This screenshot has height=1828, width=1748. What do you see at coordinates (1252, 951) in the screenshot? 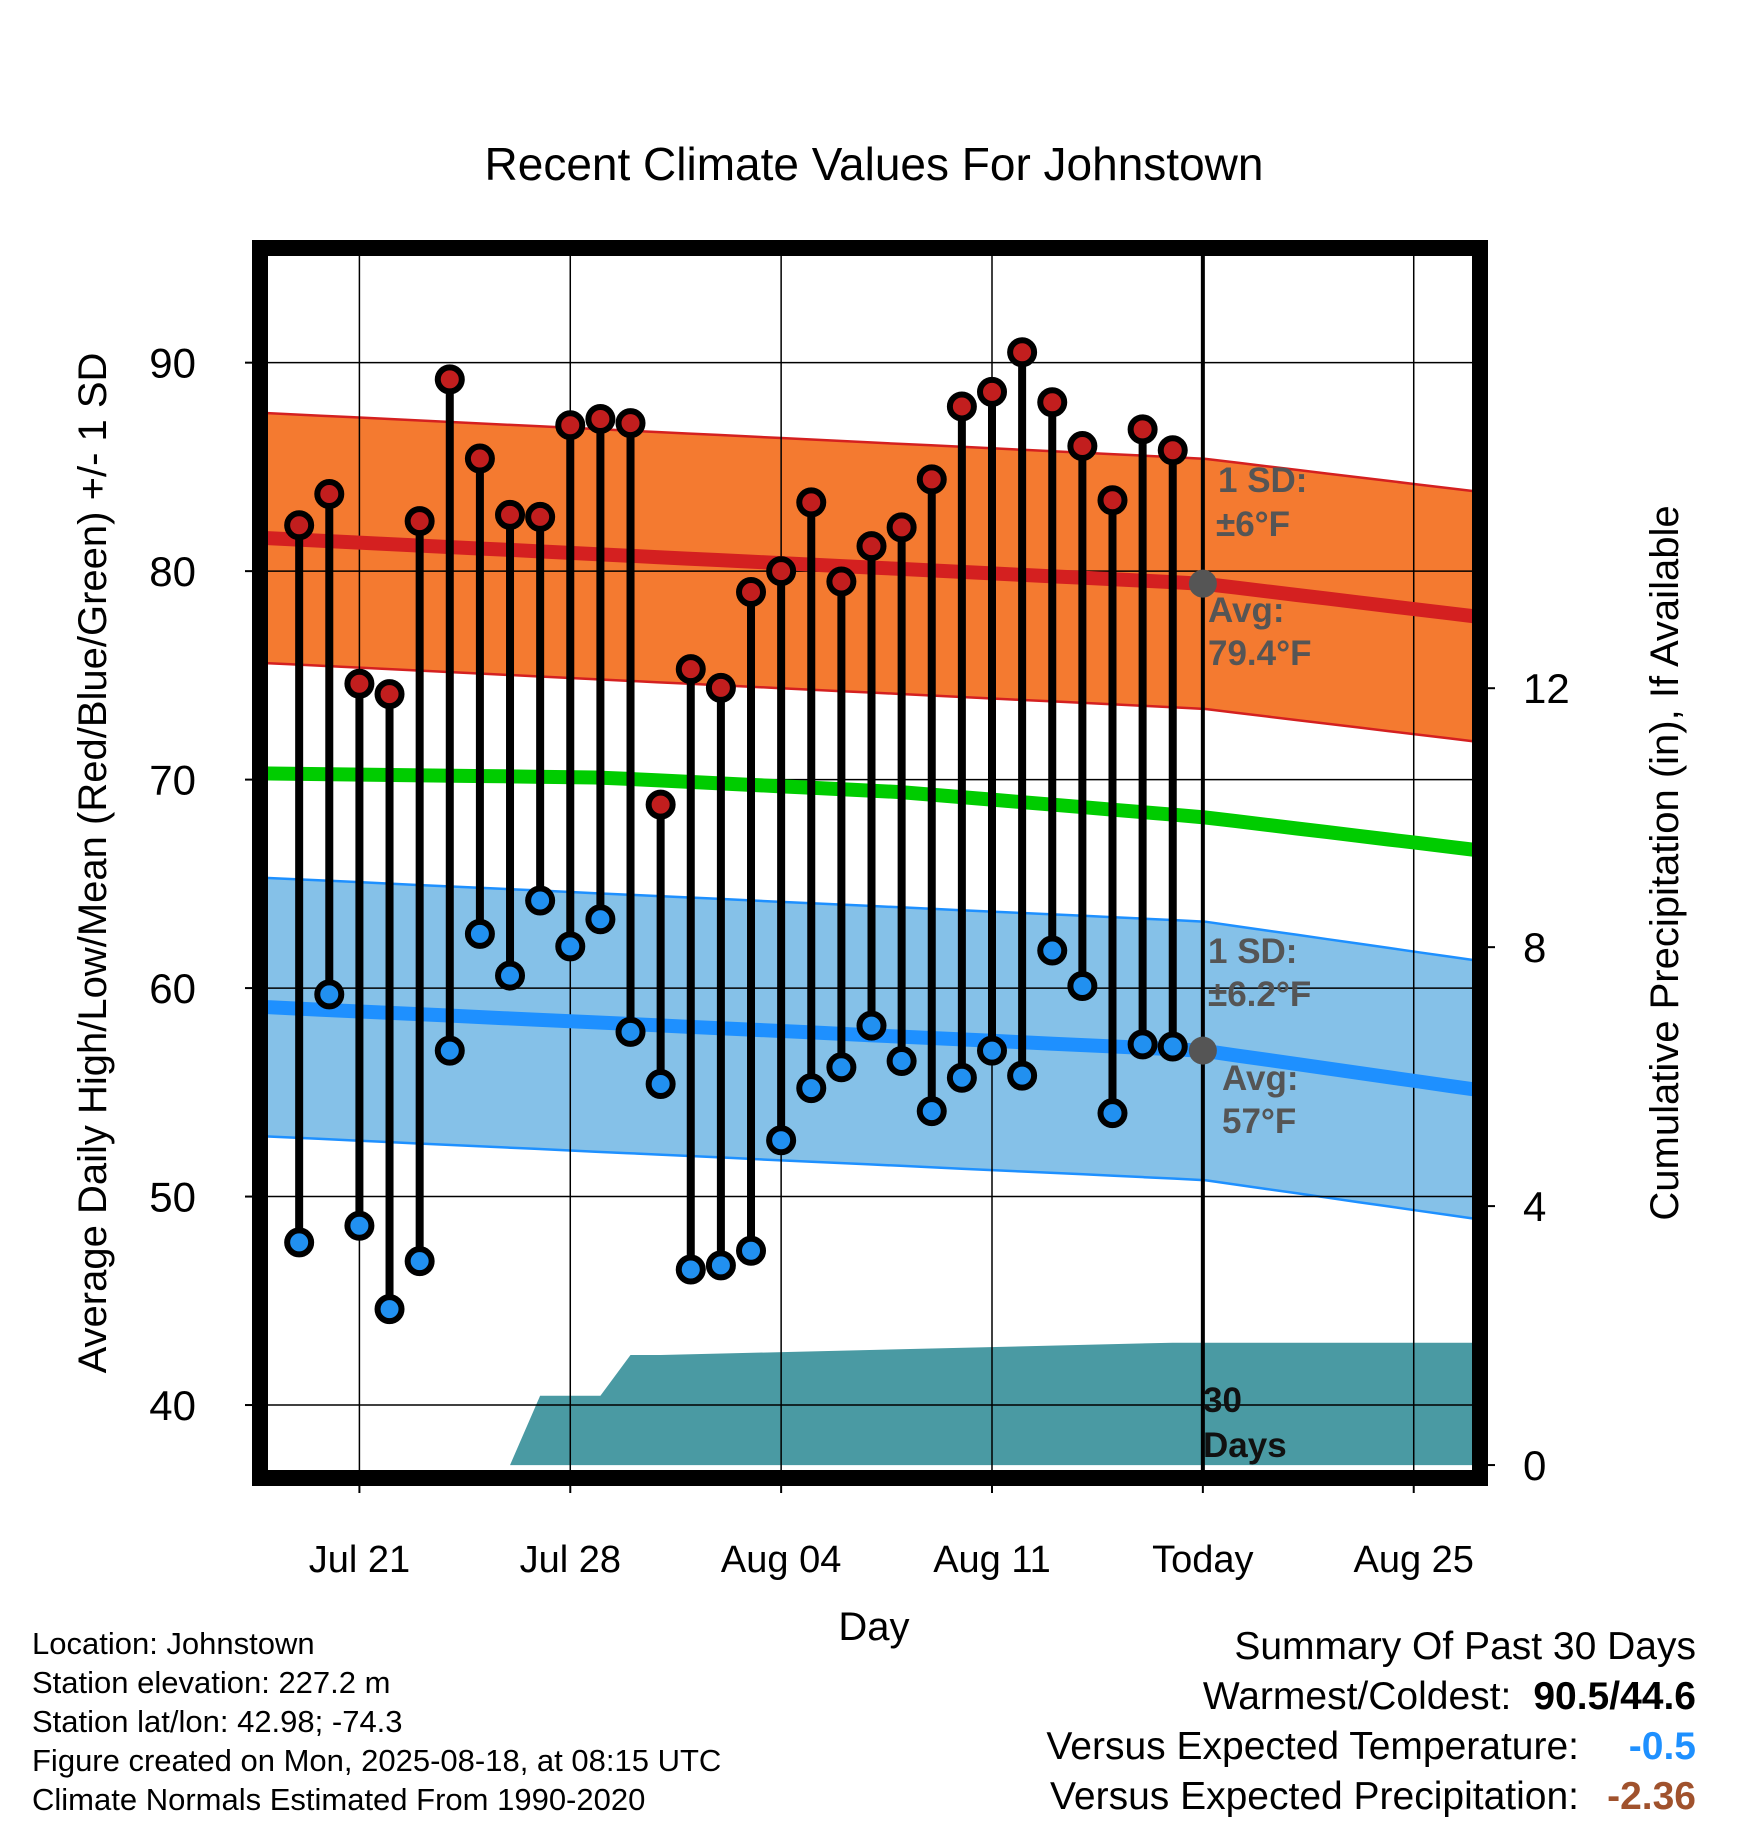
I see `low-sd-label: 1 SD:` at bounding box center [1252, 951].